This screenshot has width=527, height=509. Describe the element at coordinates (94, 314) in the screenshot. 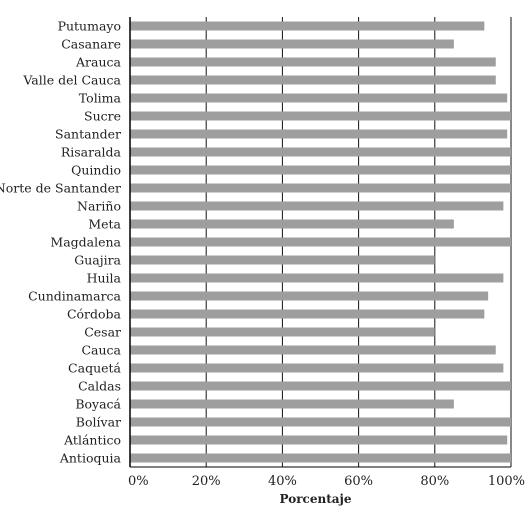

I see `category-label: Córdoba` at that location.